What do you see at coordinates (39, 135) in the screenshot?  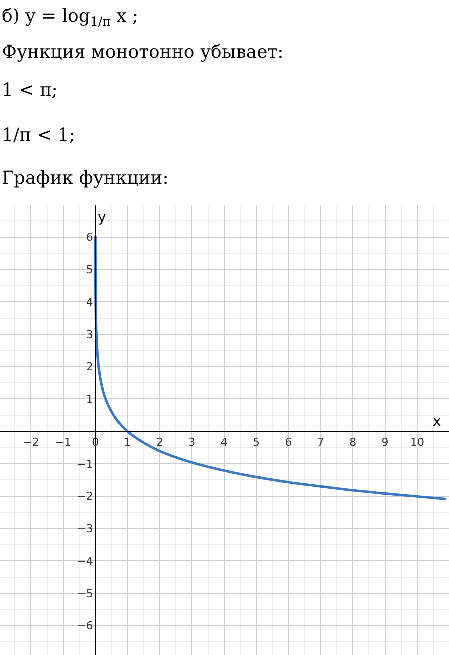 I see `text: 1/π < 1;` at bounding box center [39, 135].